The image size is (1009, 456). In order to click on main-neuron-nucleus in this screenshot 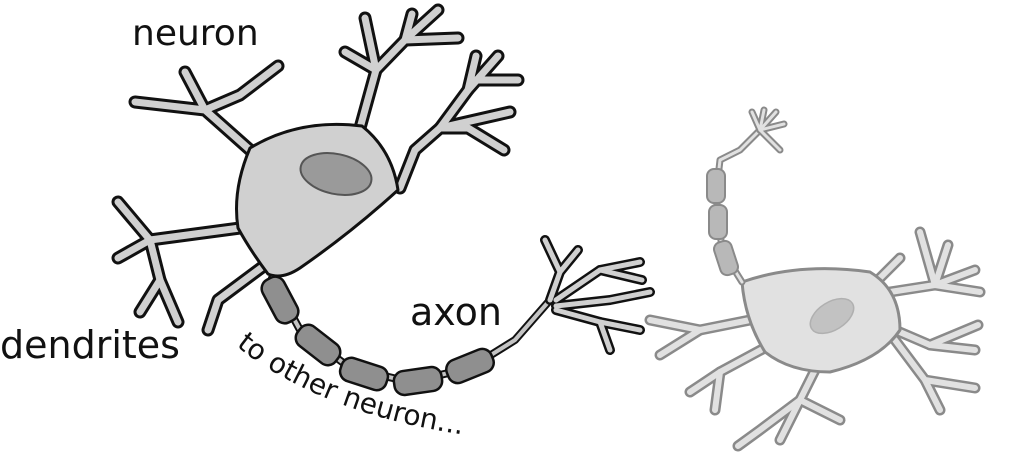, I will do `click(336, 174)`.